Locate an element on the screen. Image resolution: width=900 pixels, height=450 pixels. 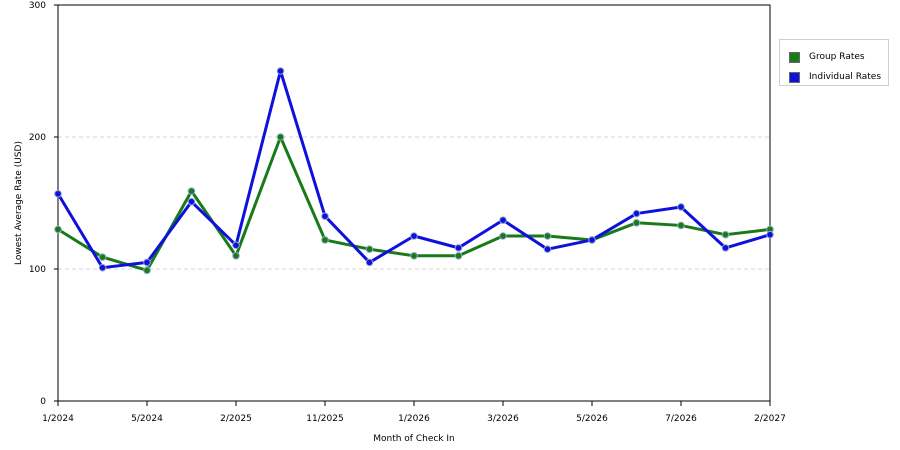
y-tick-label-200: 200 is located at coordinates (37, 138).